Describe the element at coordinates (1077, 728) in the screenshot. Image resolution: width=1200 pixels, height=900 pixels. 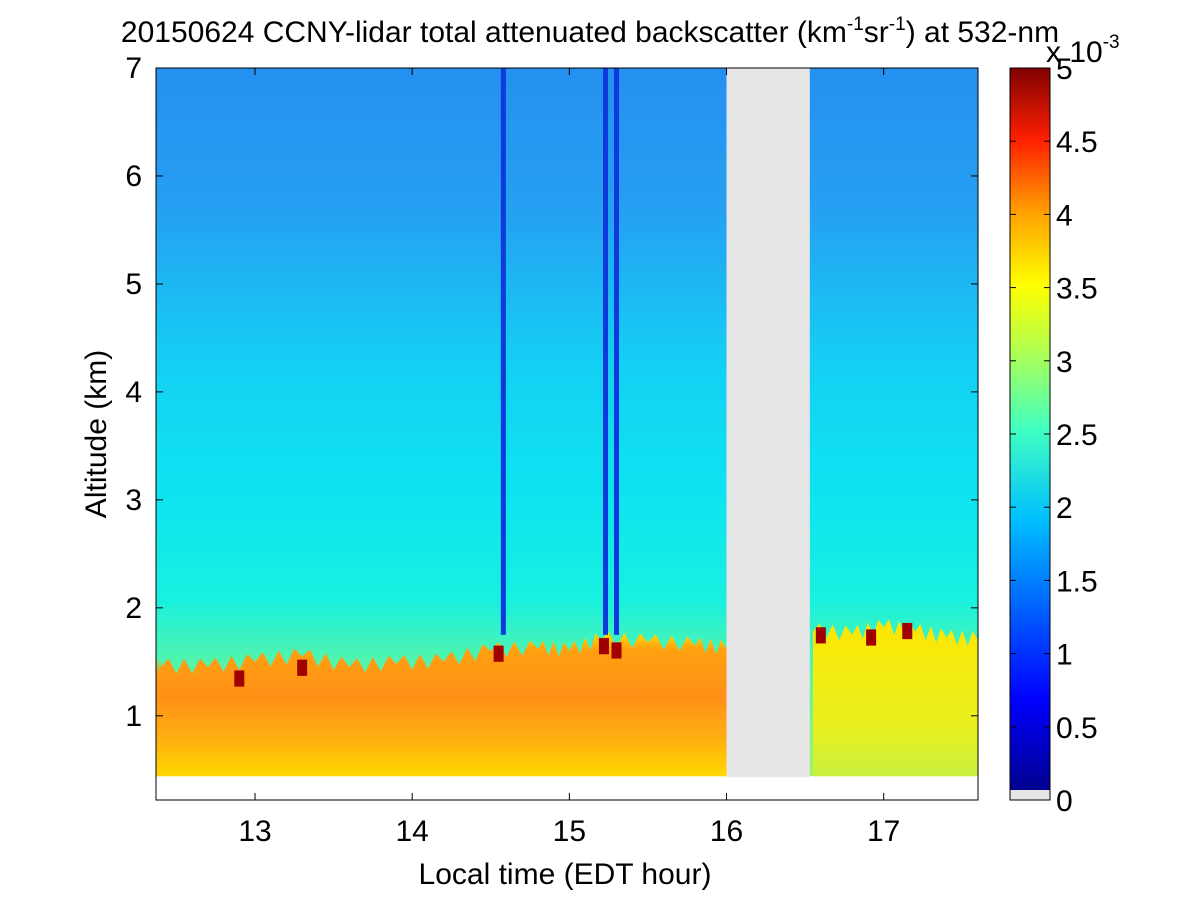
I see `colorbar-tick-label: 0.5` at that location.